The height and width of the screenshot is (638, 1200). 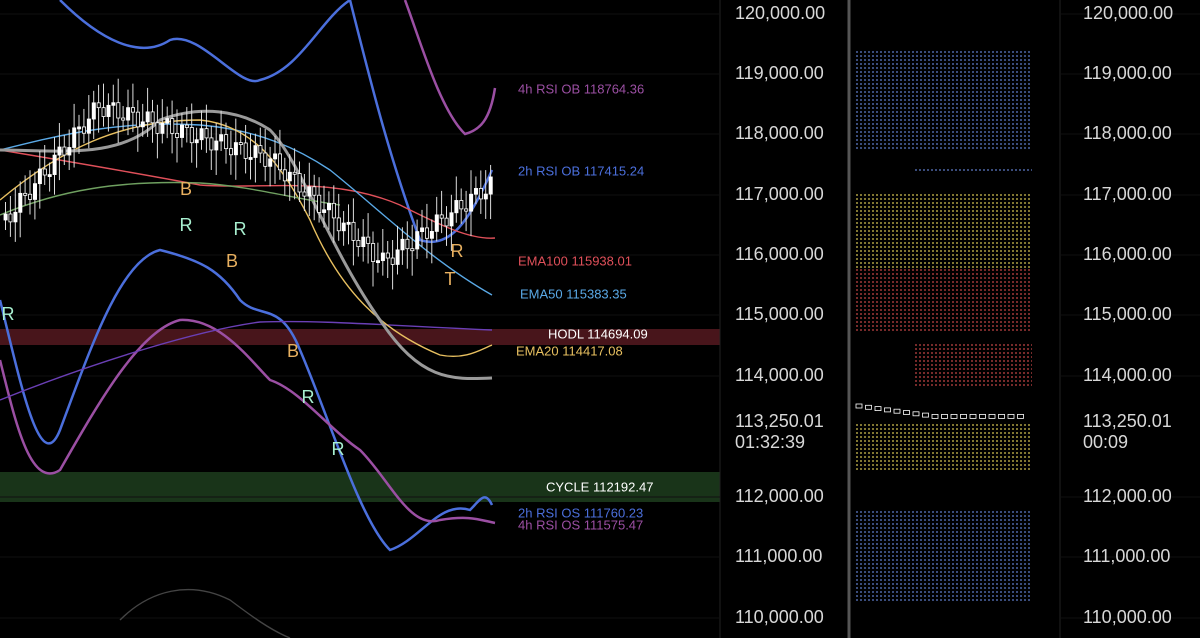 What do you see at coordinates (360, 337) in the screenshot?
I see `hodl-band` at bounding box center [360, 337].